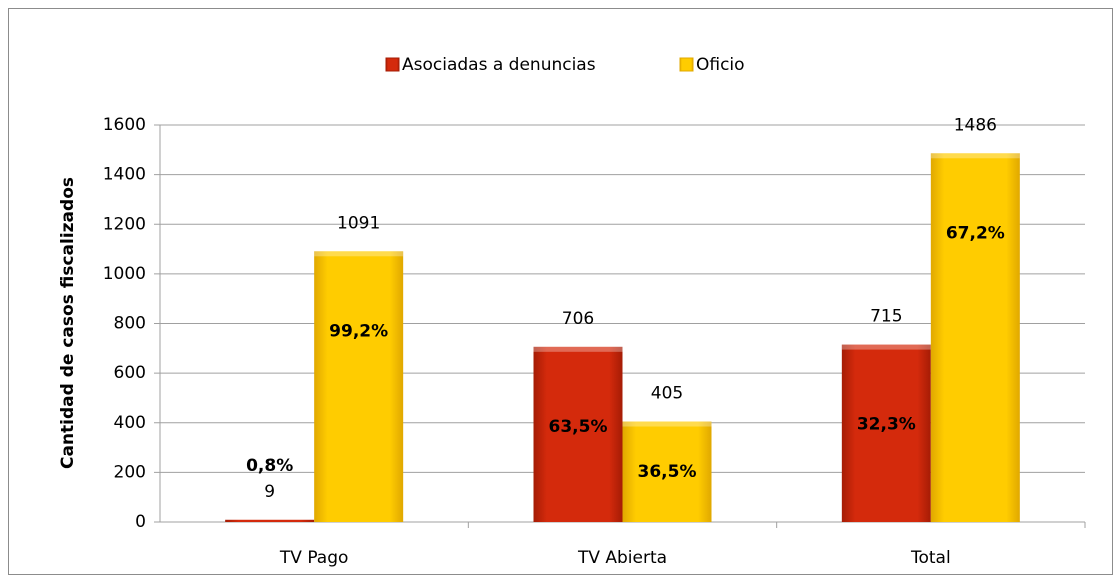  Describe the element at coordinates (358, 331) in the screenshot. I see `share-label: 99,2%` at that location.